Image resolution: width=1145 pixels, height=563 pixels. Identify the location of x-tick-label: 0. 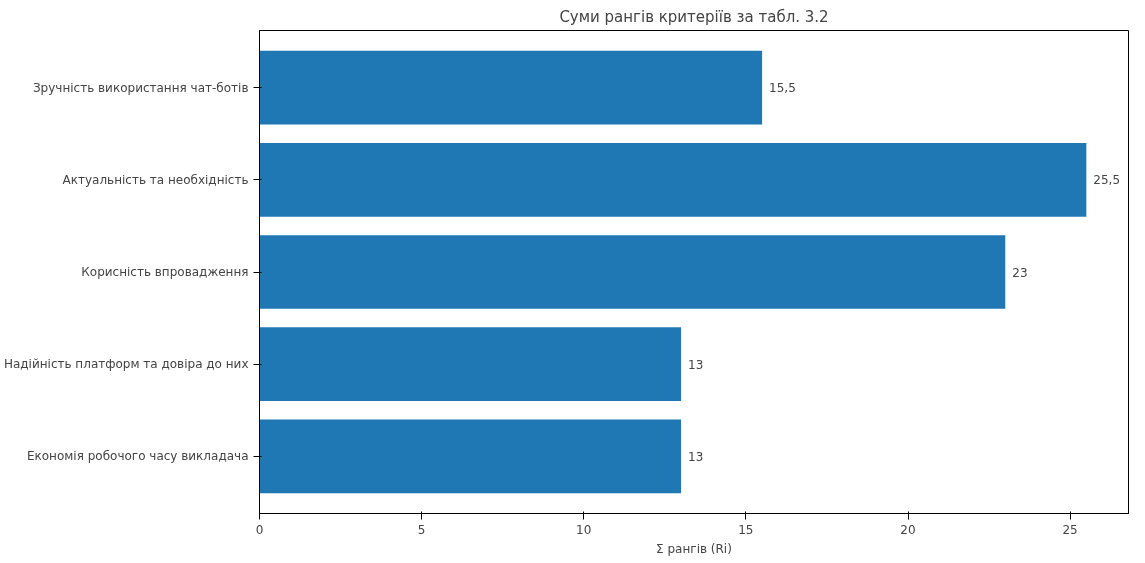
(259, 529).